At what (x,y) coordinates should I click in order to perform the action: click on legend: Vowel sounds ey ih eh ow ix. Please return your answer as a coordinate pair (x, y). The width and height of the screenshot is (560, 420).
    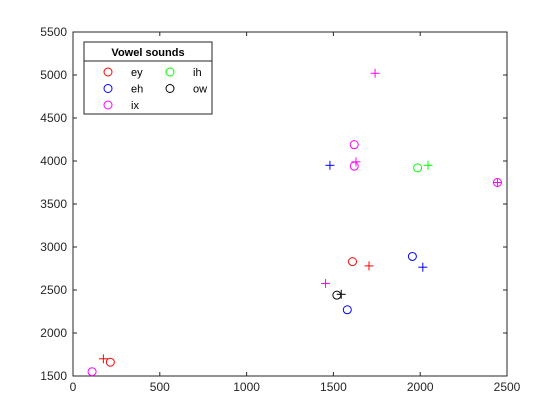
    Looking at the image, I should click on (148, 78).